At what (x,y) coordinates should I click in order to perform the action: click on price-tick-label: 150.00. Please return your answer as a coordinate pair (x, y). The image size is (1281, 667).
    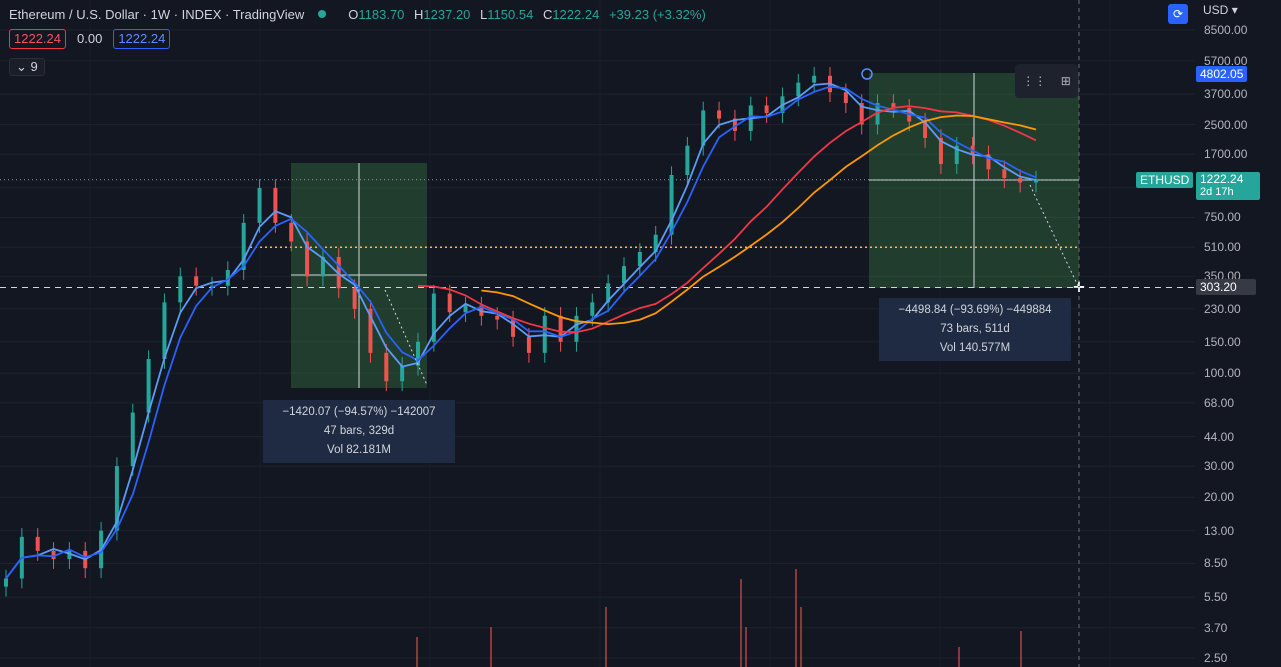
    Looking at the image, I should click on (1222, 341).